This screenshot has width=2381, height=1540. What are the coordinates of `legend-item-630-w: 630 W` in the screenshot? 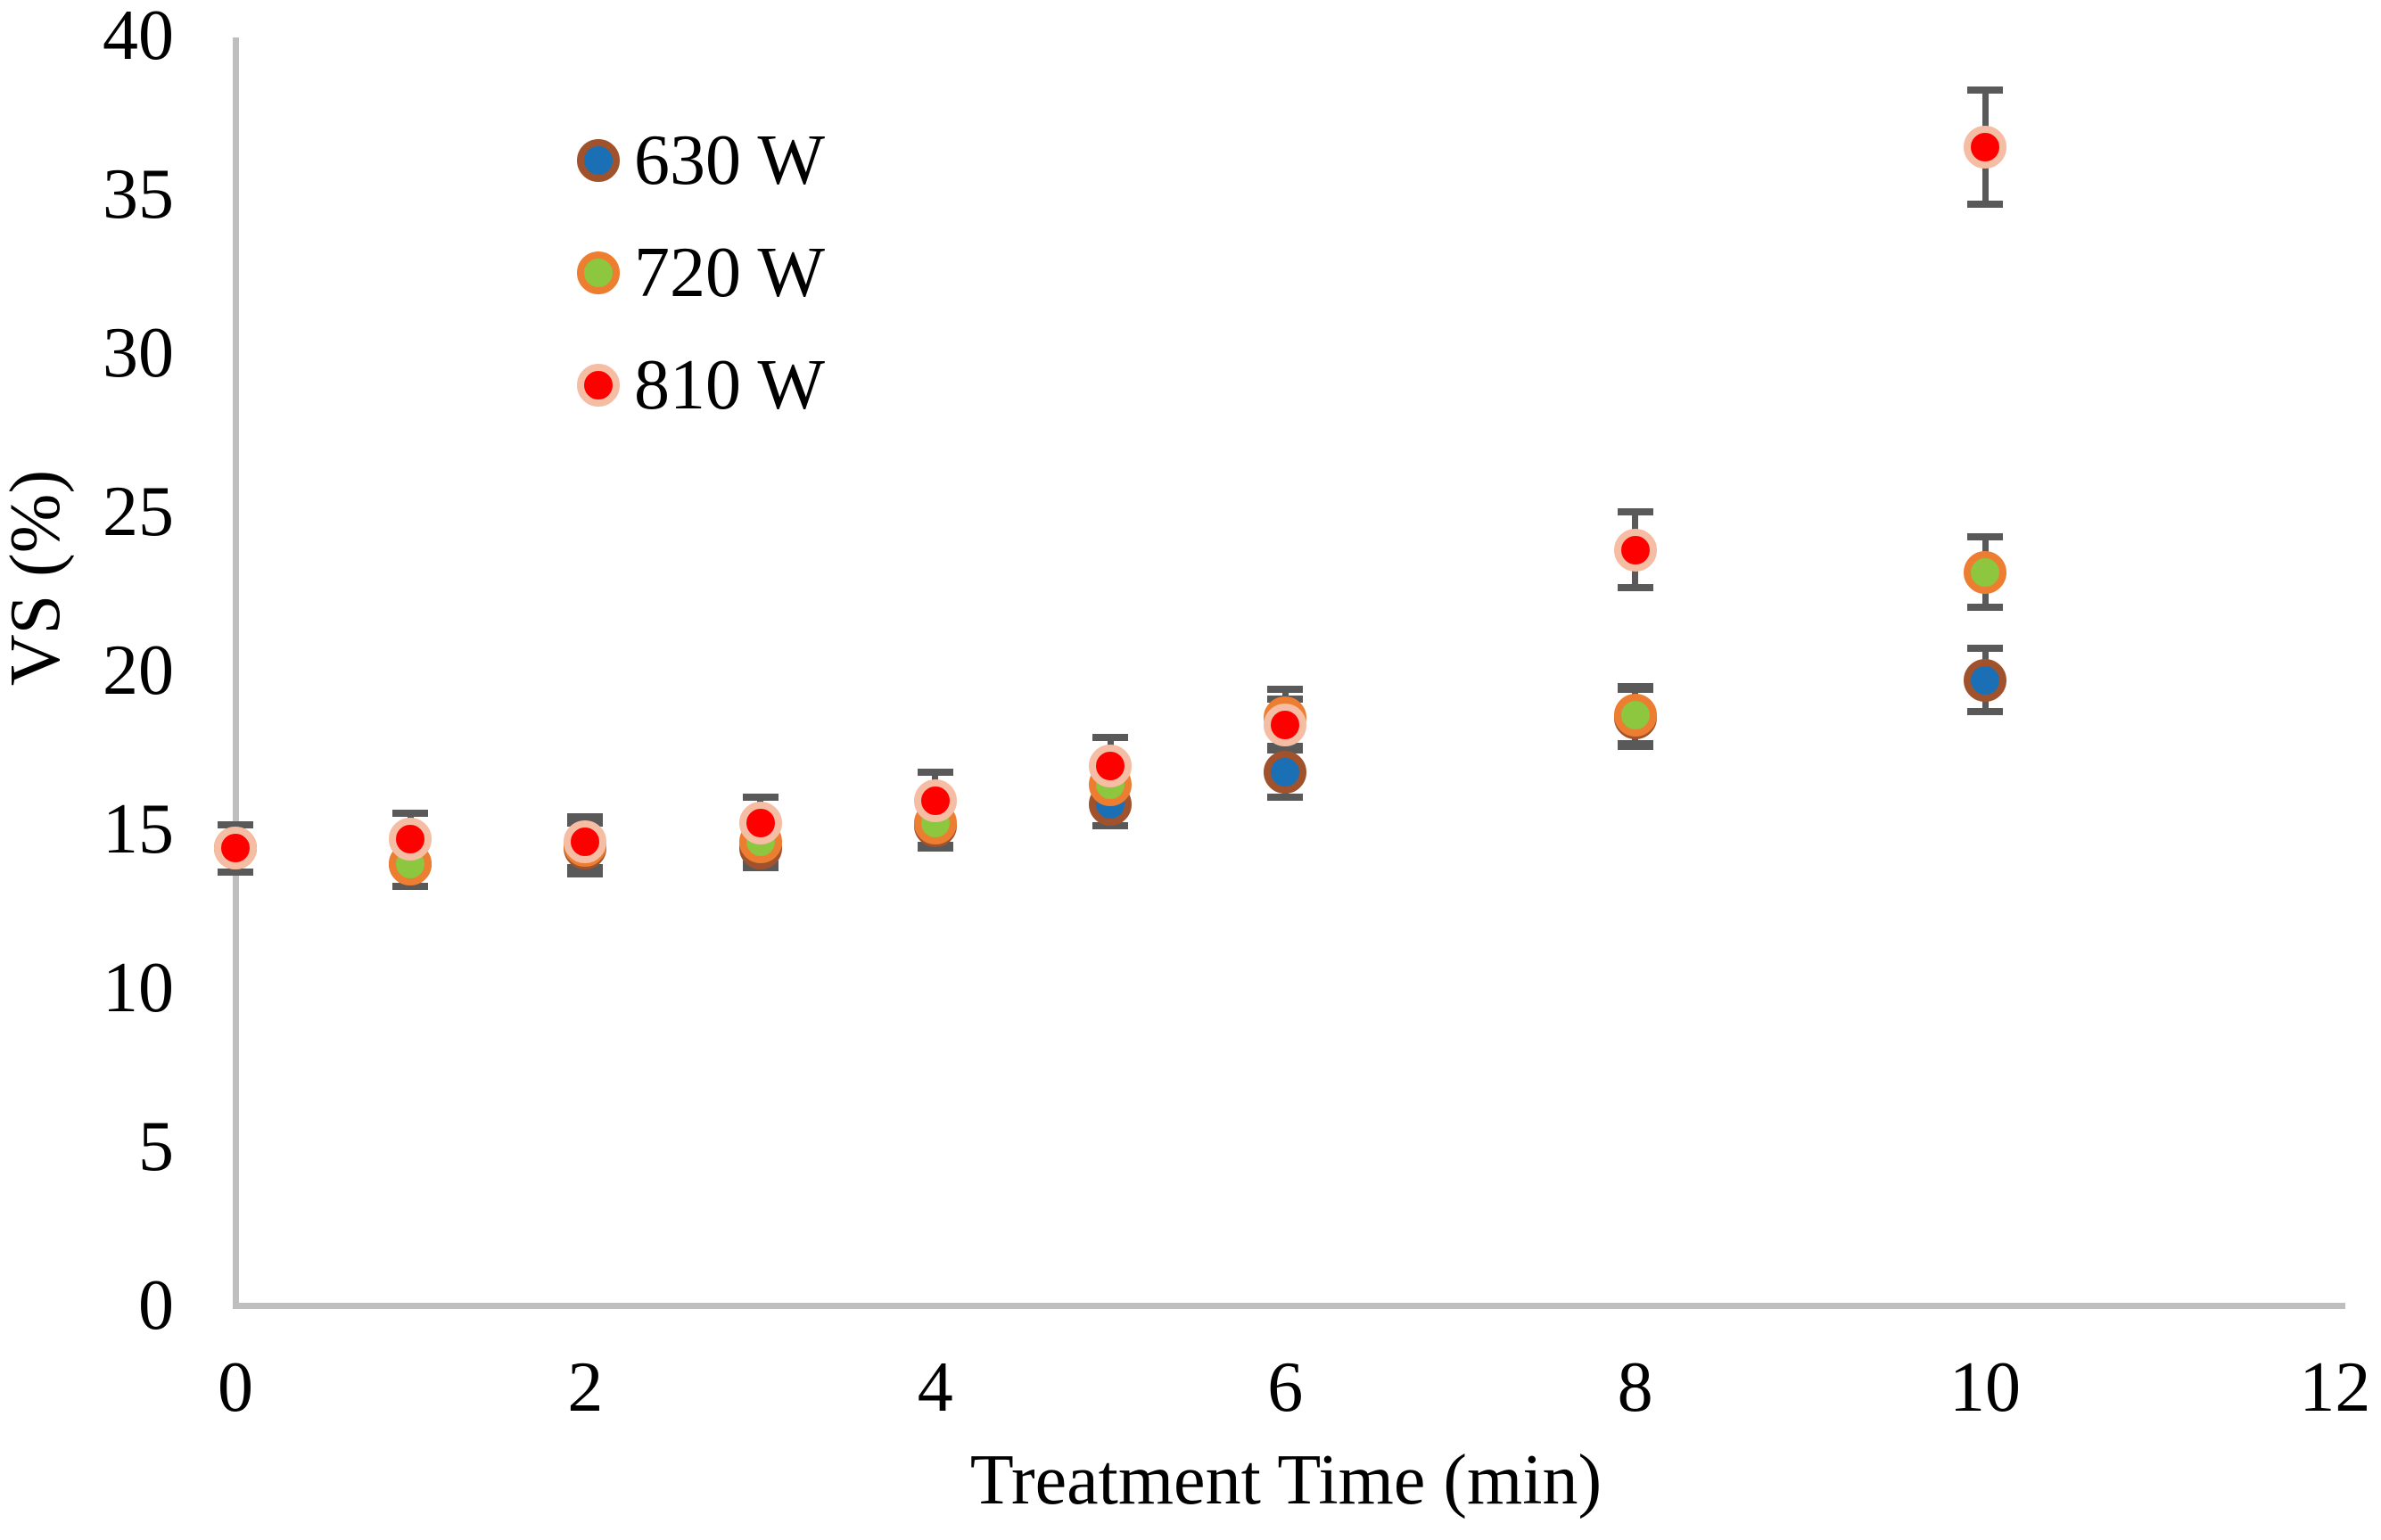 It's located at (701, 161).